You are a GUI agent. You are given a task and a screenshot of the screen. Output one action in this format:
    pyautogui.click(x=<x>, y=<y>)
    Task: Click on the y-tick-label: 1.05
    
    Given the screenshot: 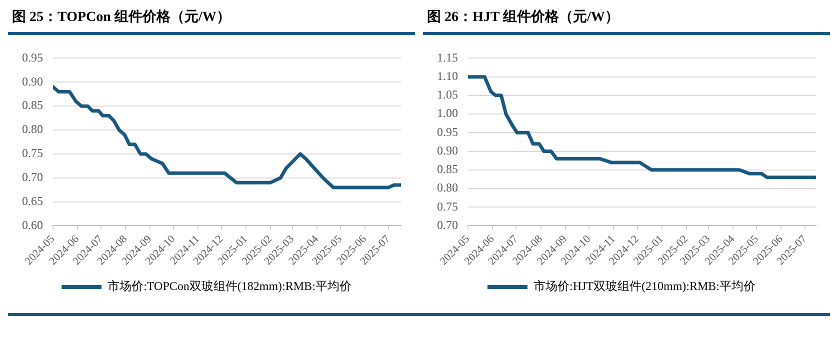 What is the action you would take?
    pyautogui.click(x=447, y=95)
    